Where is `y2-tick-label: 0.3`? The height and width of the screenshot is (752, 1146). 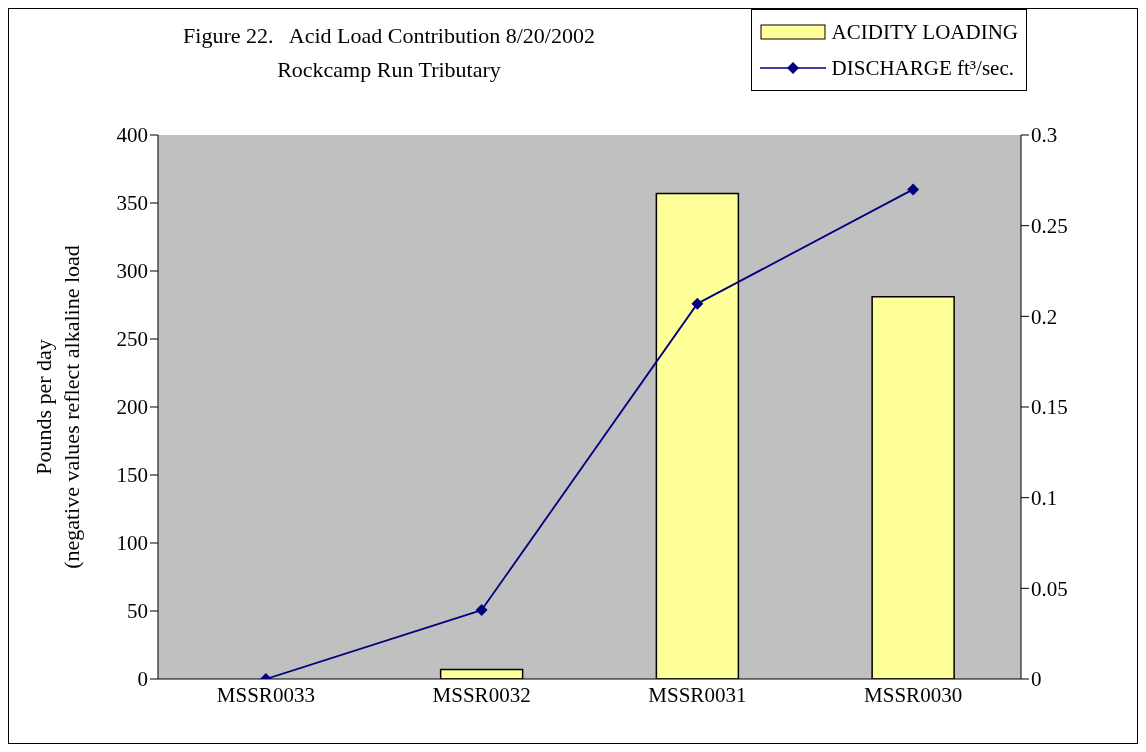 y2-tick-label: 0.3 is located at coordinates (1044, 135).